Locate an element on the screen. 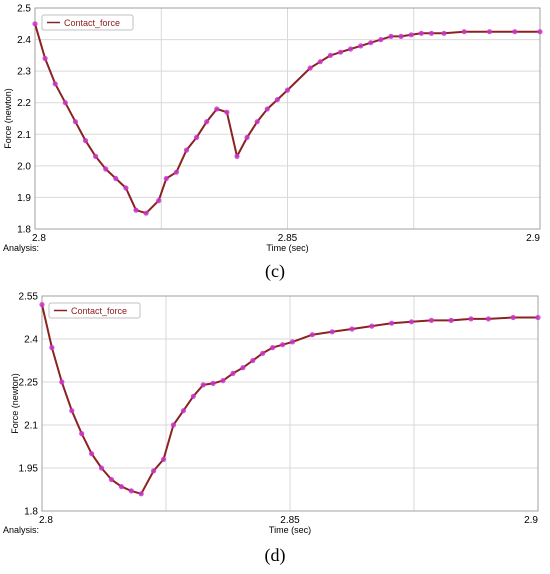 The width and height of the screenshot is (550, 574). y-tick-label: 2.25 is located at coordinates (29, 383).